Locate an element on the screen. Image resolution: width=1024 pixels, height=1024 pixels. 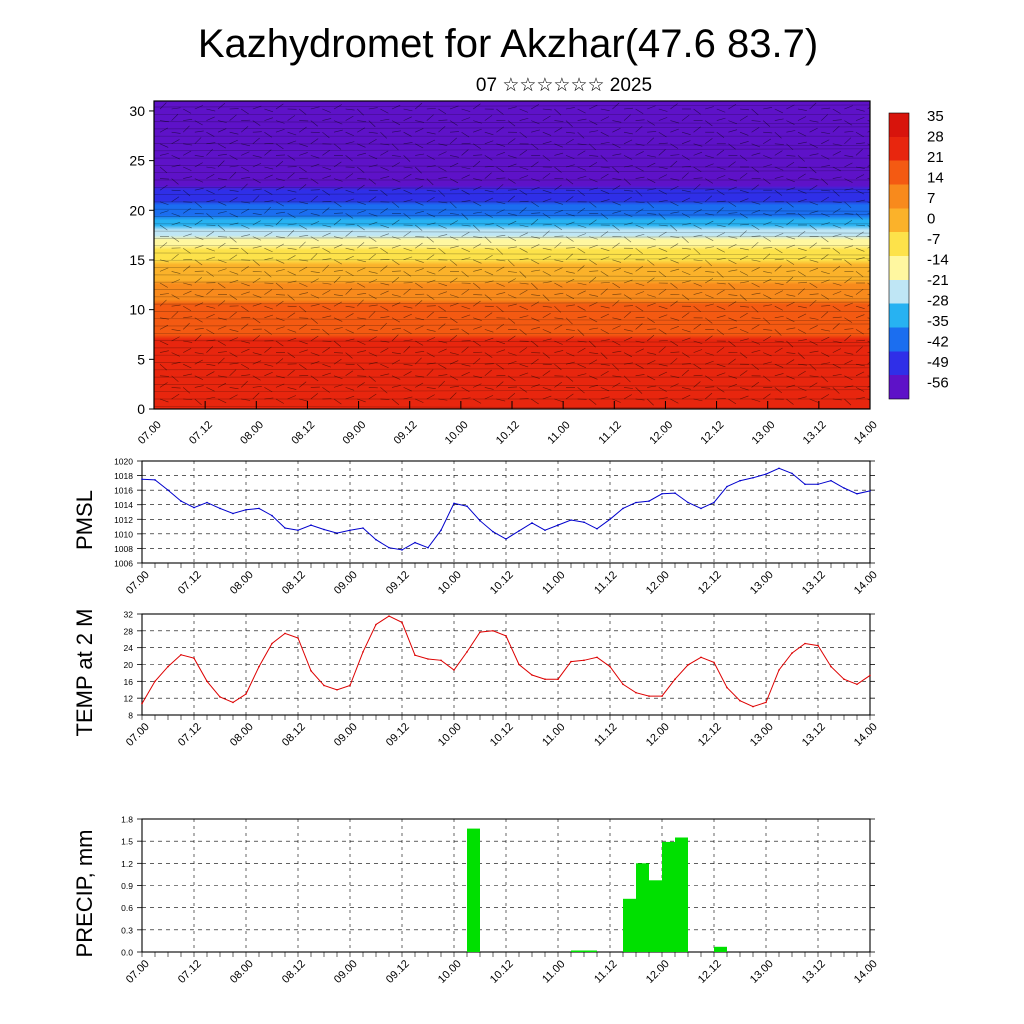
y-tick-label: 0.6 is located at coordinates (127, 908).